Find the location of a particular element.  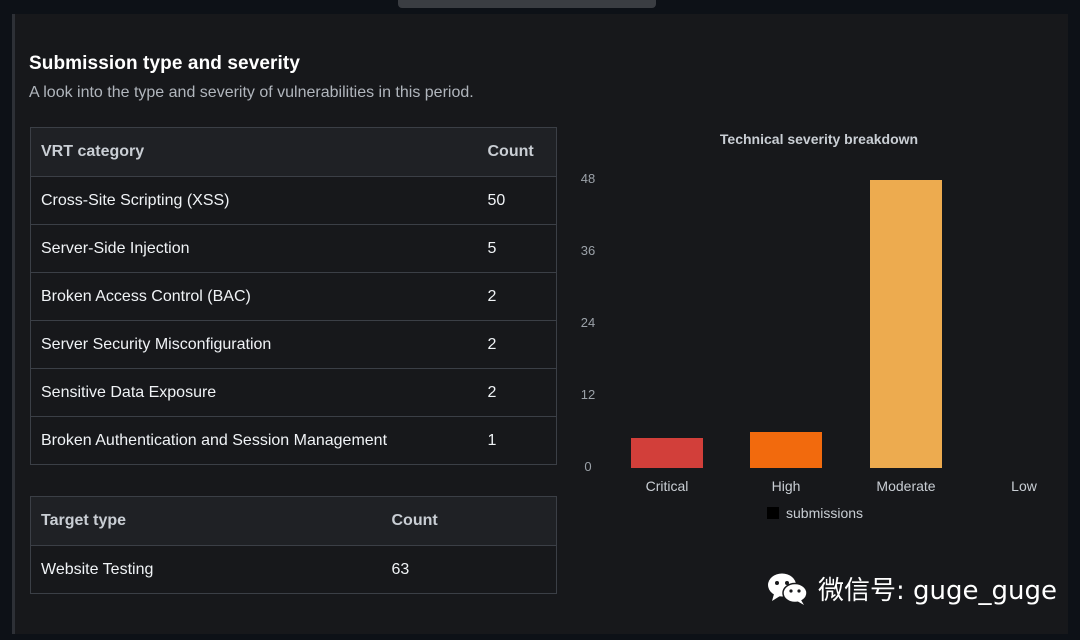

vrt-category-cell: Server Security Misconfiguration is located at coordinates (254, 344).